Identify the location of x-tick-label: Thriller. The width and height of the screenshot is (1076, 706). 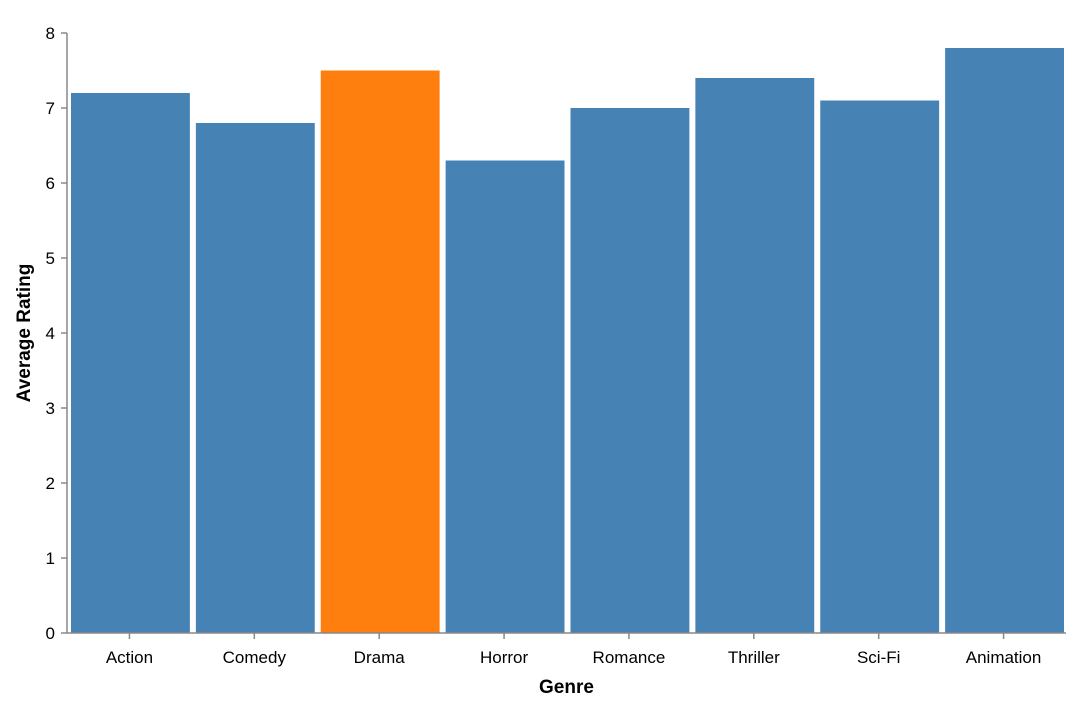
(754, 657).